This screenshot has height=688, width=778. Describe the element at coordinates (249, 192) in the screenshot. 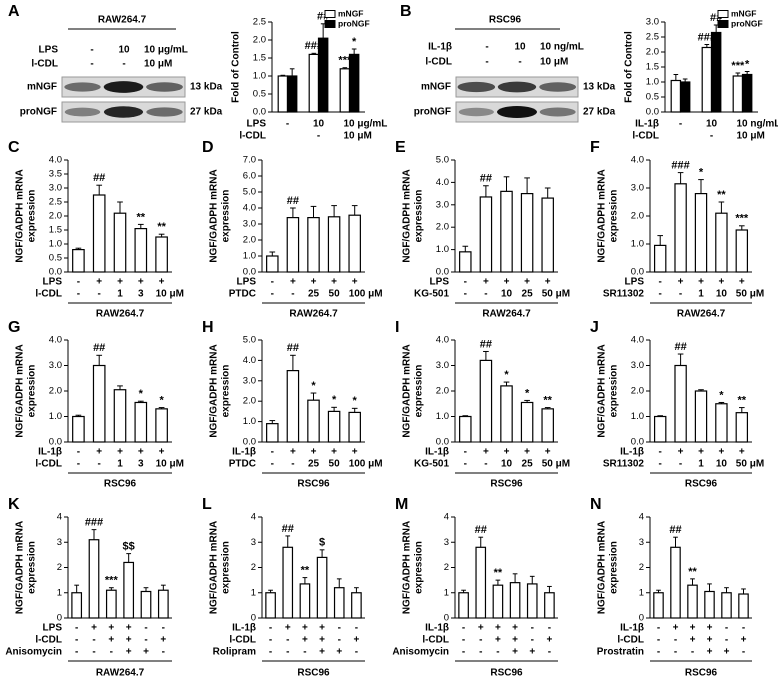

I see `y-tick-label: 5.0` at that location.